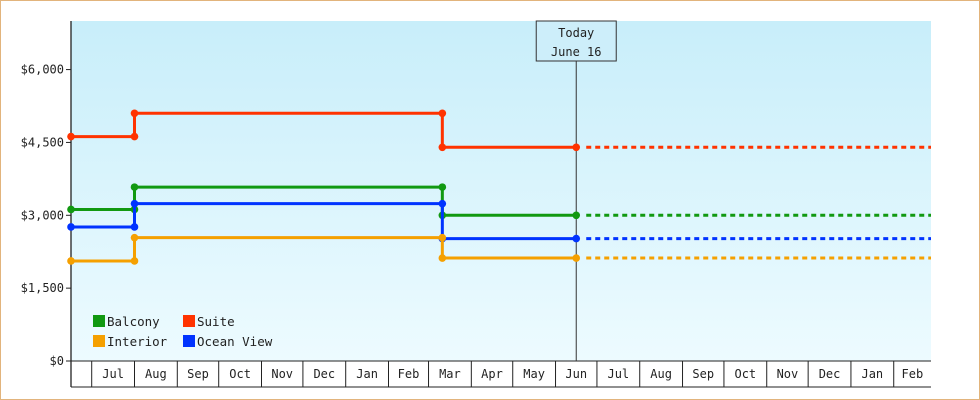 The height and width of the screenshot is (400, 980). Describe the element at coordinates (324, 130) in the screenshot. I see `series-line-suite` at that location.